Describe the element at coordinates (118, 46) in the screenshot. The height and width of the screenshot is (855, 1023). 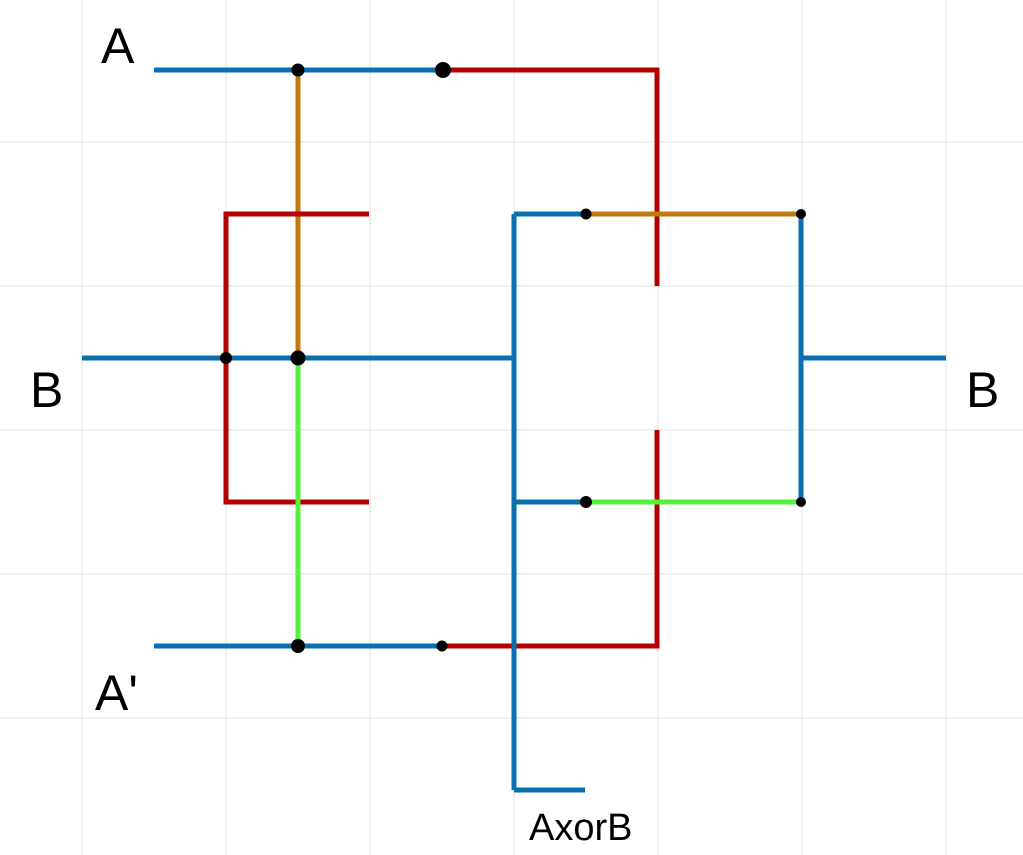
I see `label-a-input: A` at that location.